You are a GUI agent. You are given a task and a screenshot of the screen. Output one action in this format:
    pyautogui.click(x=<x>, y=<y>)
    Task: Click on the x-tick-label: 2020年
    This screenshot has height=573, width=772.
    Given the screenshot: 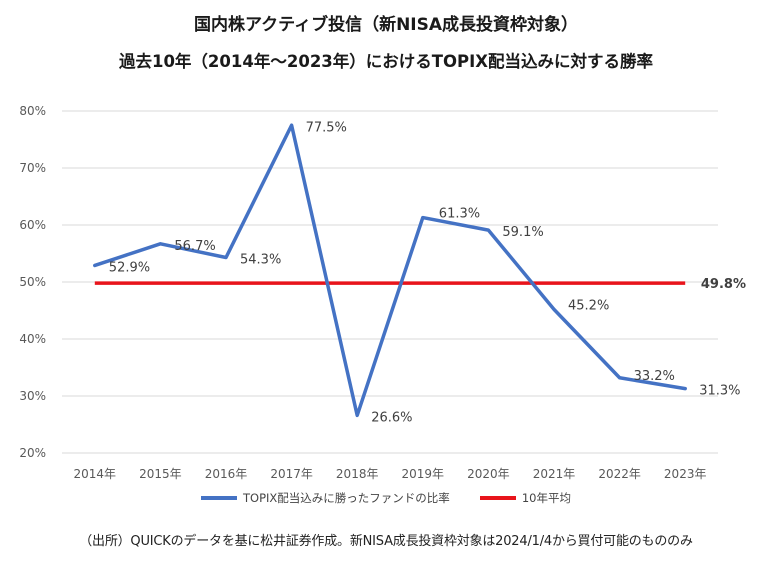 What is the action you would take?
    pyautogui.click(x=488, y=474)
    